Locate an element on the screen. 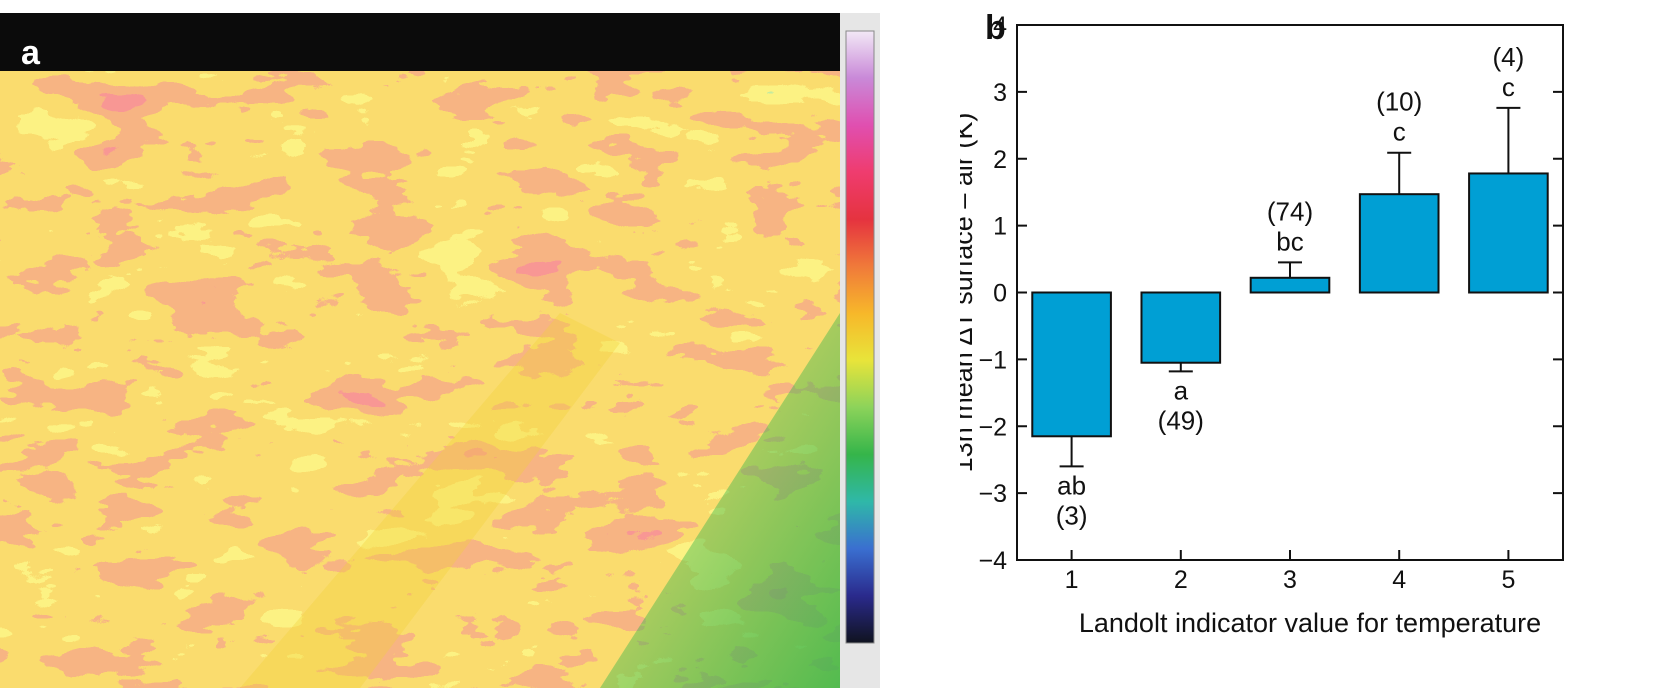 Image resolution: width=1679 pixels, height=688 pixels. significance-label-5: c is located at coordinates (1508, 87).